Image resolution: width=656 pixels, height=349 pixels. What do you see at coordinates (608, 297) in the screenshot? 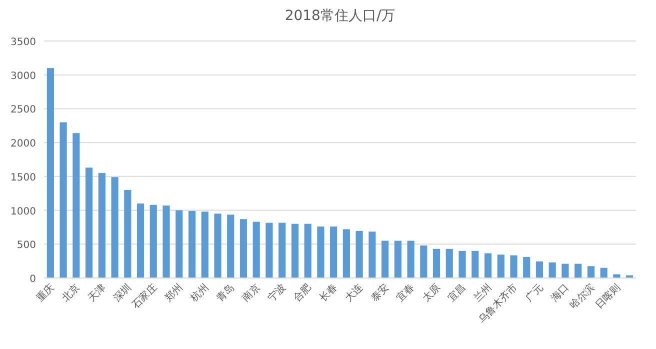
I see `x-tick-label: 日喀则` at bounding box center [608, 297].